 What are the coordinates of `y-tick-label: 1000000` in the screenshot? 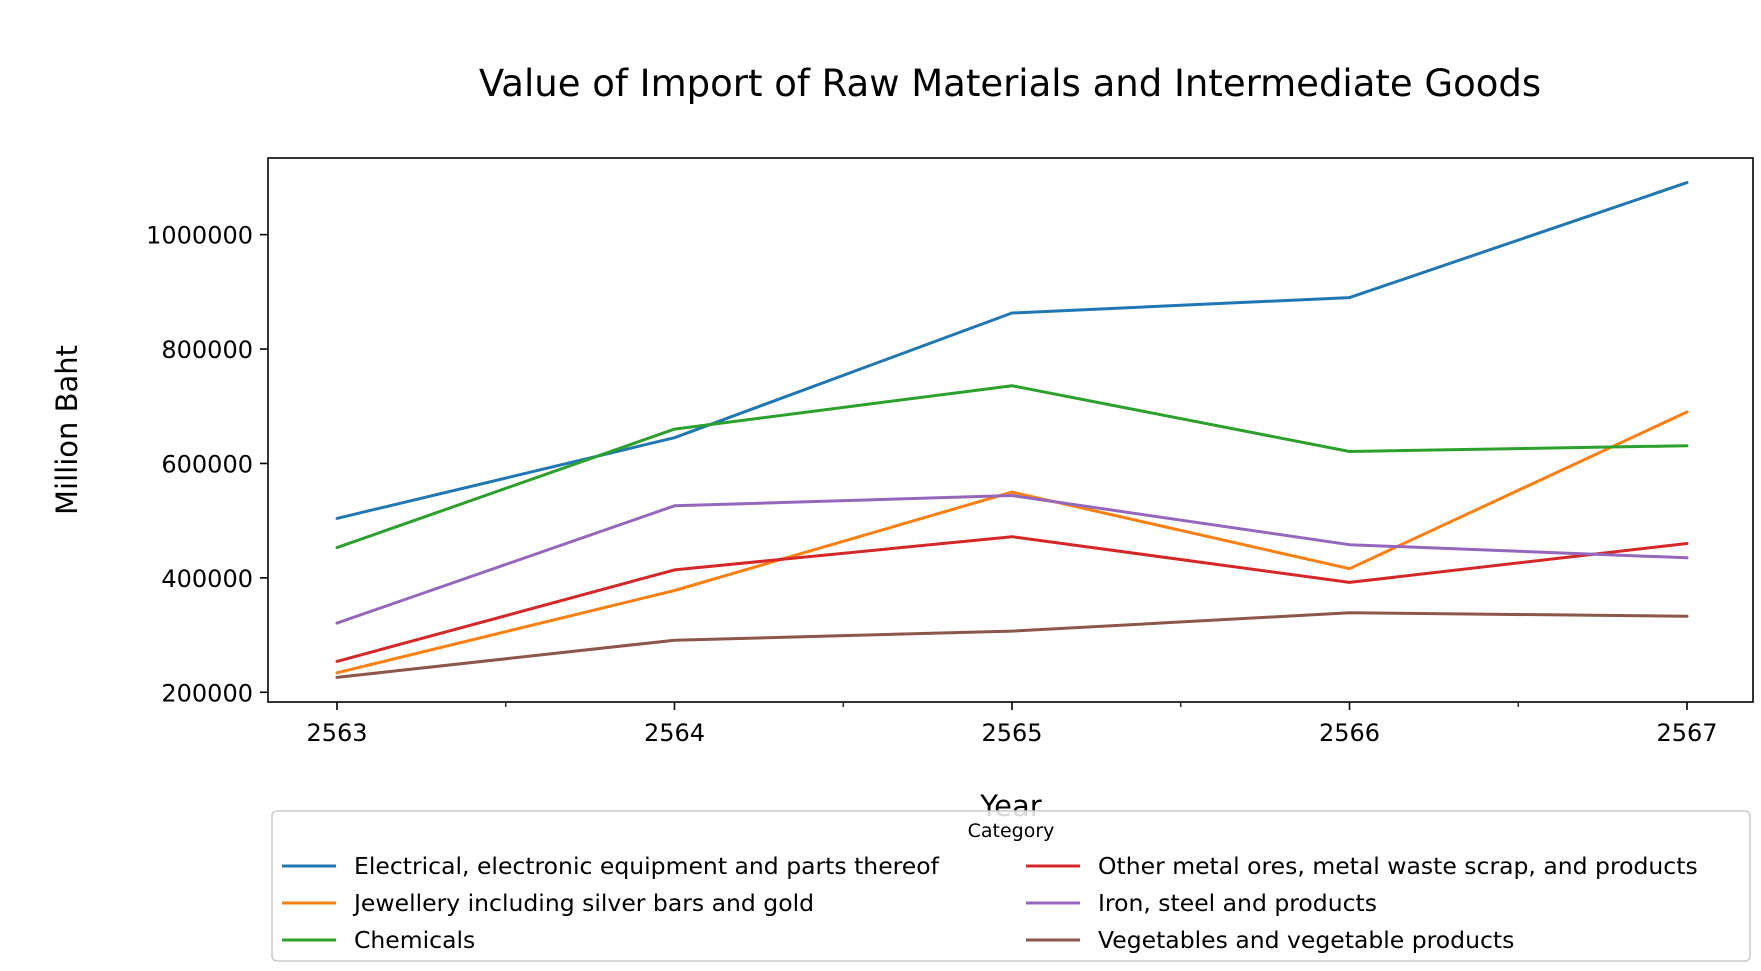 It's located at (199, 236).